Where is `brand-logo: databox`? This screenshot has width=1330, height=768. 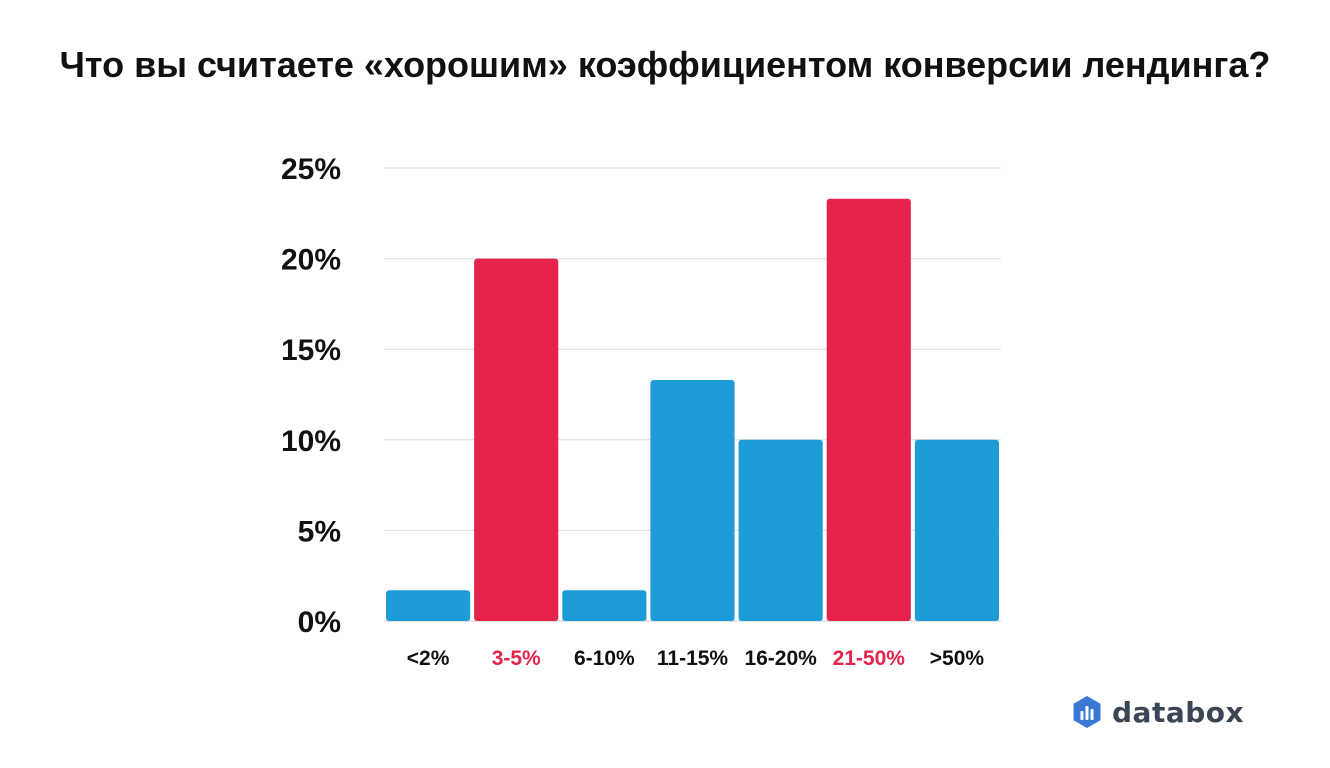 brand-logo: databox is located at coordinates (1158, 712).